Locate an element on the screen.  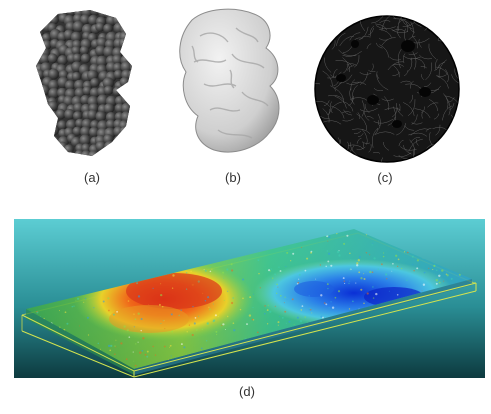
molecule-surface-image is located at coordinates (233, 82).